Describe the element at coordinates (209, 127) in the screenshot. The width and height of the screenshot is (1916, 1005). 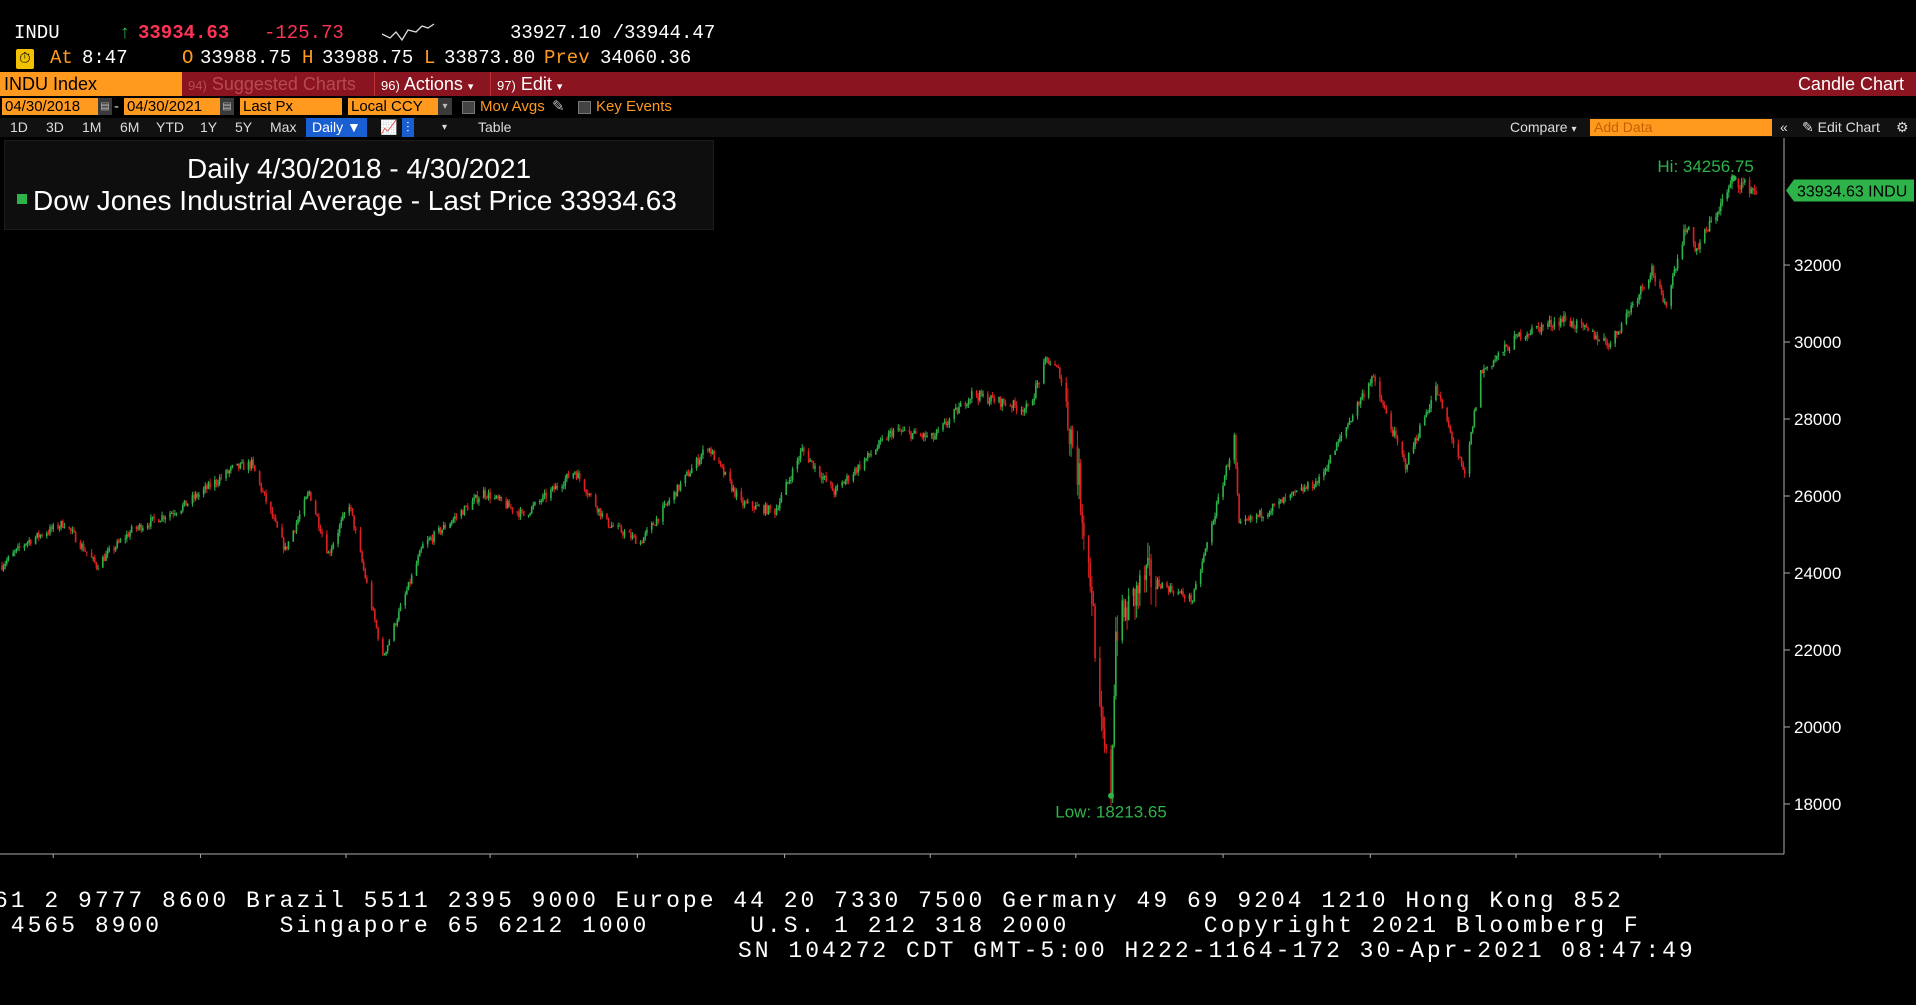
I see `range-1y: 1Y` at that location.